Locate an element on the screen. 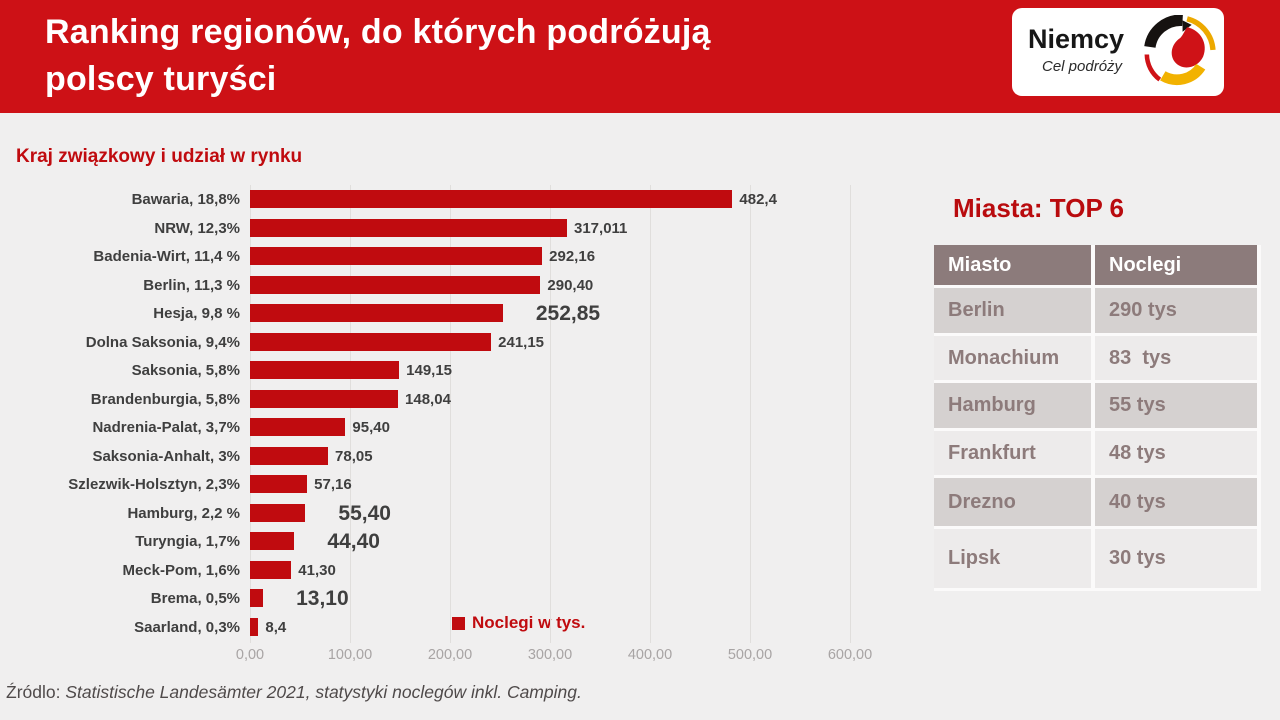  bar-category-label: Hesja, 9,8 % is located at coordinates (196, 313).